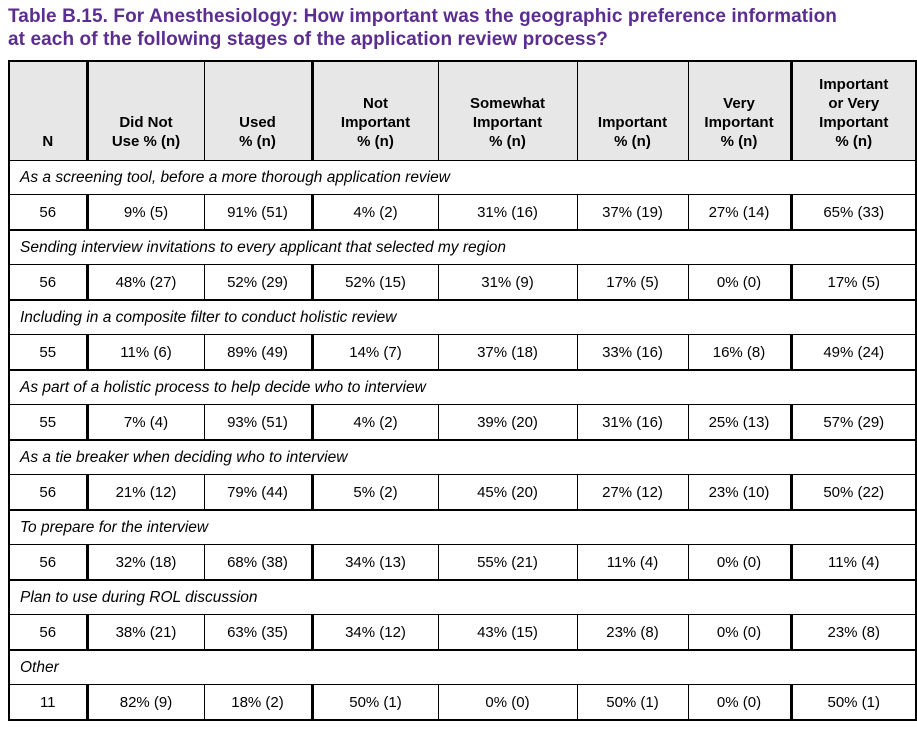 Image resolution: width=917 pixels, height=734 pixels. I want to click on column-header: Important % (n), so click(632, 110).